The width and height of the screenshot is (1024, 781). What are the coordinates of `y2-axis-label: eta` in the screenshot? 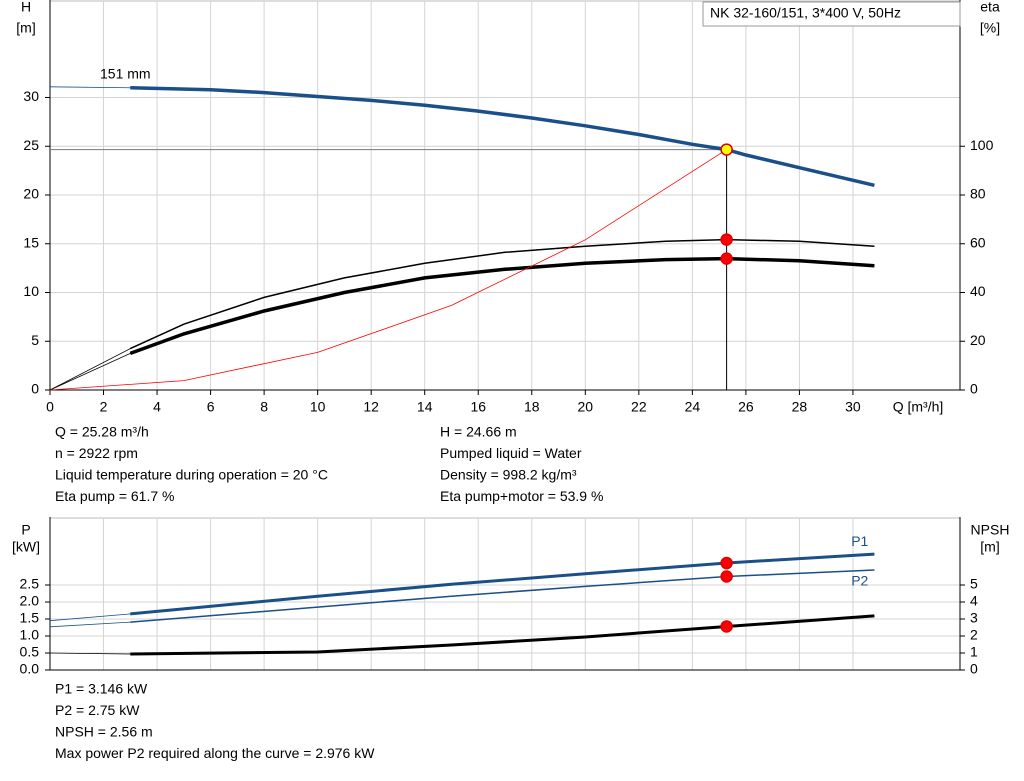 It's located at (990, 7).